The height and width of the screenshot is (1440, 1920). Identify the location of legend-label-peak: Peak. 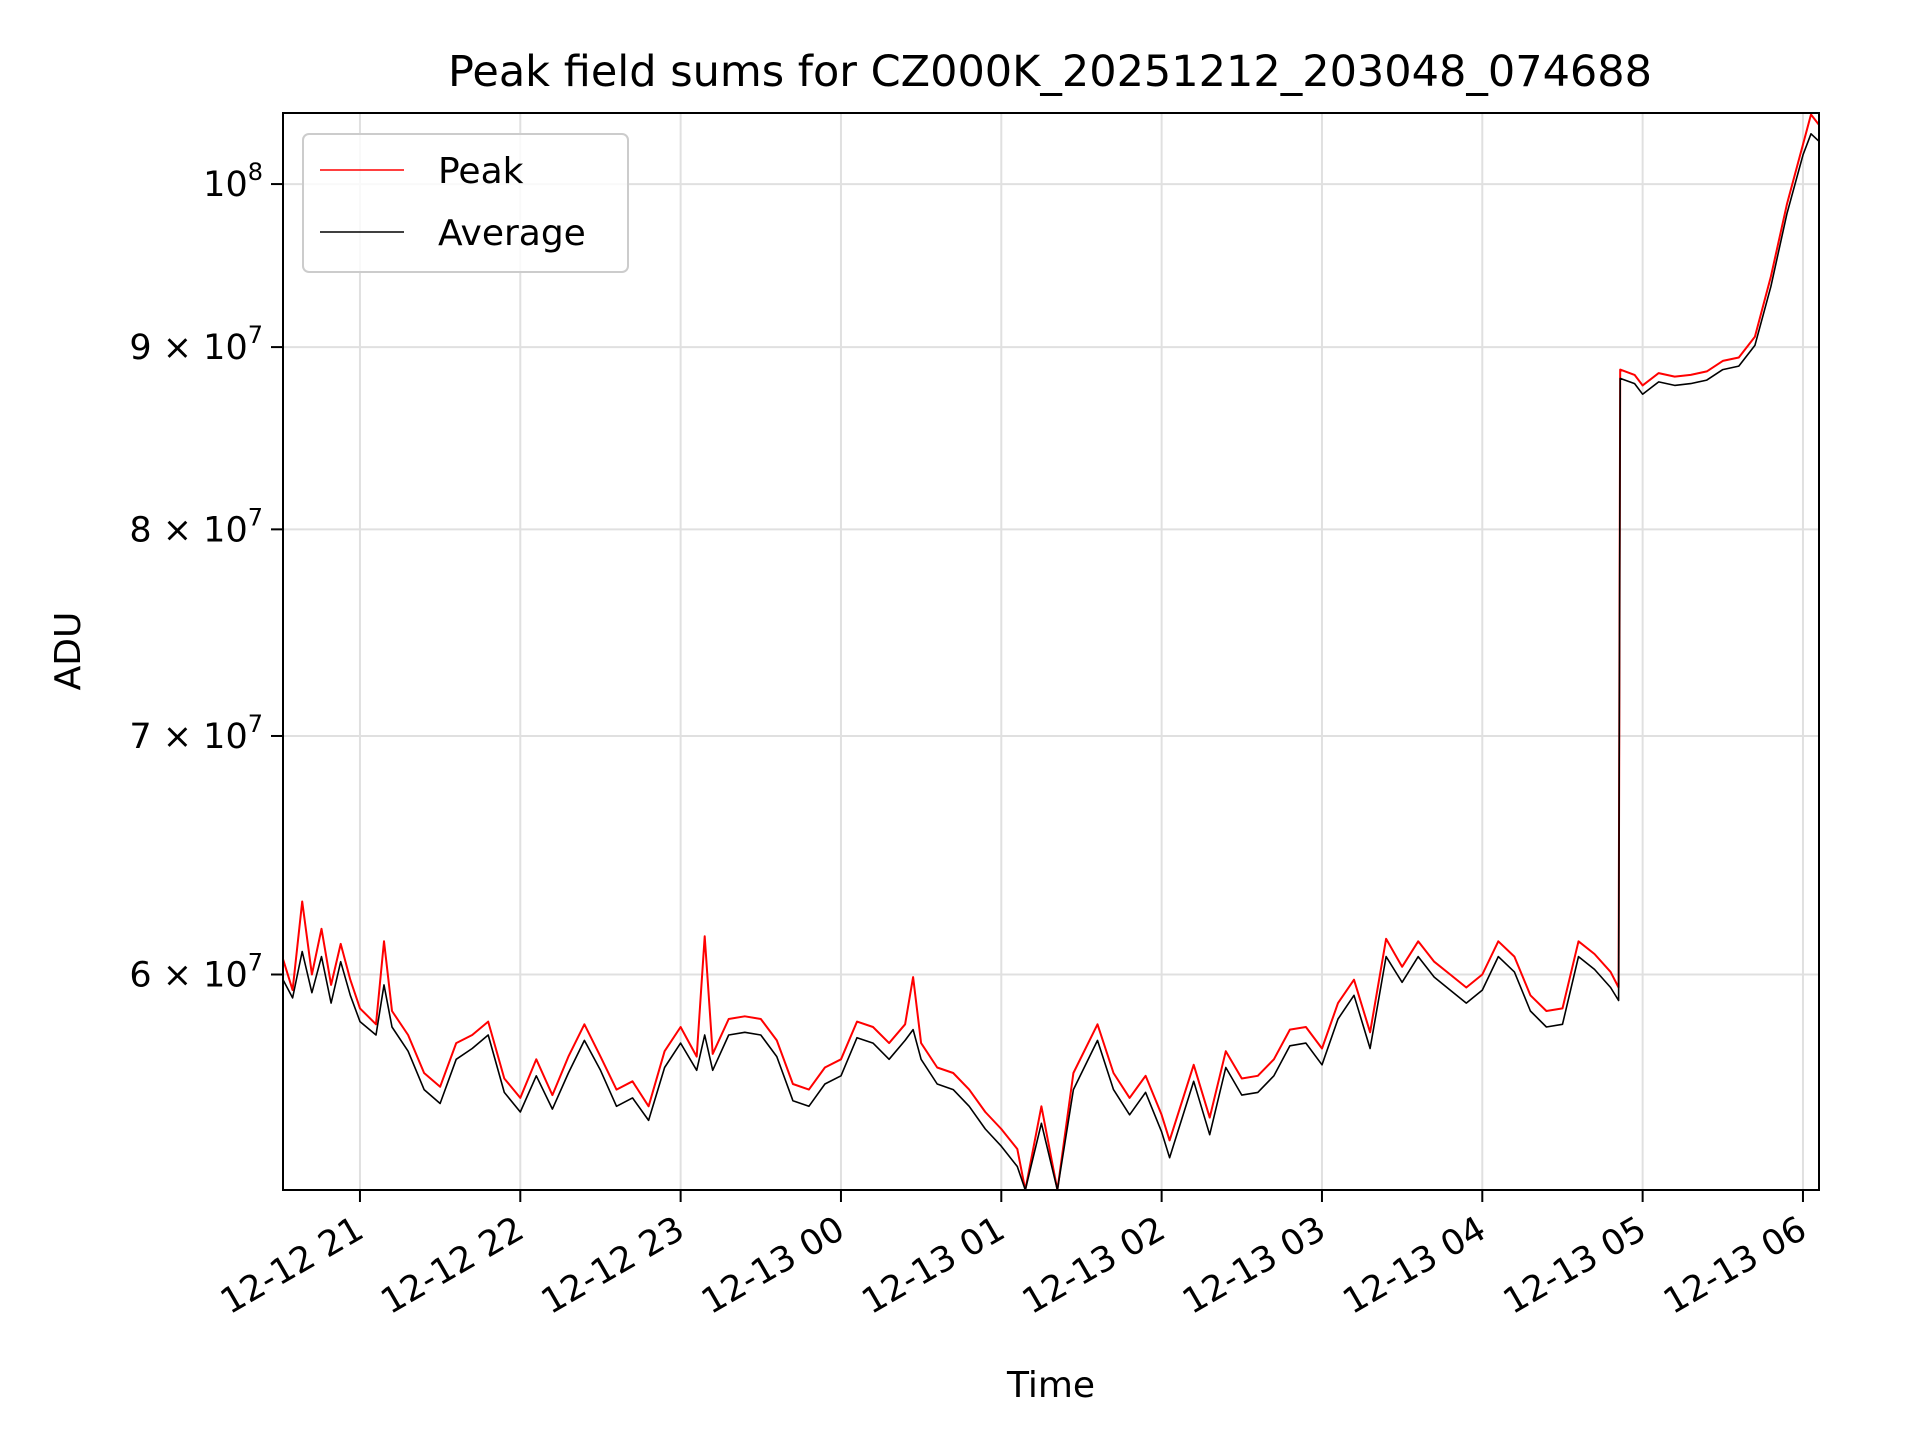
(481, 171).